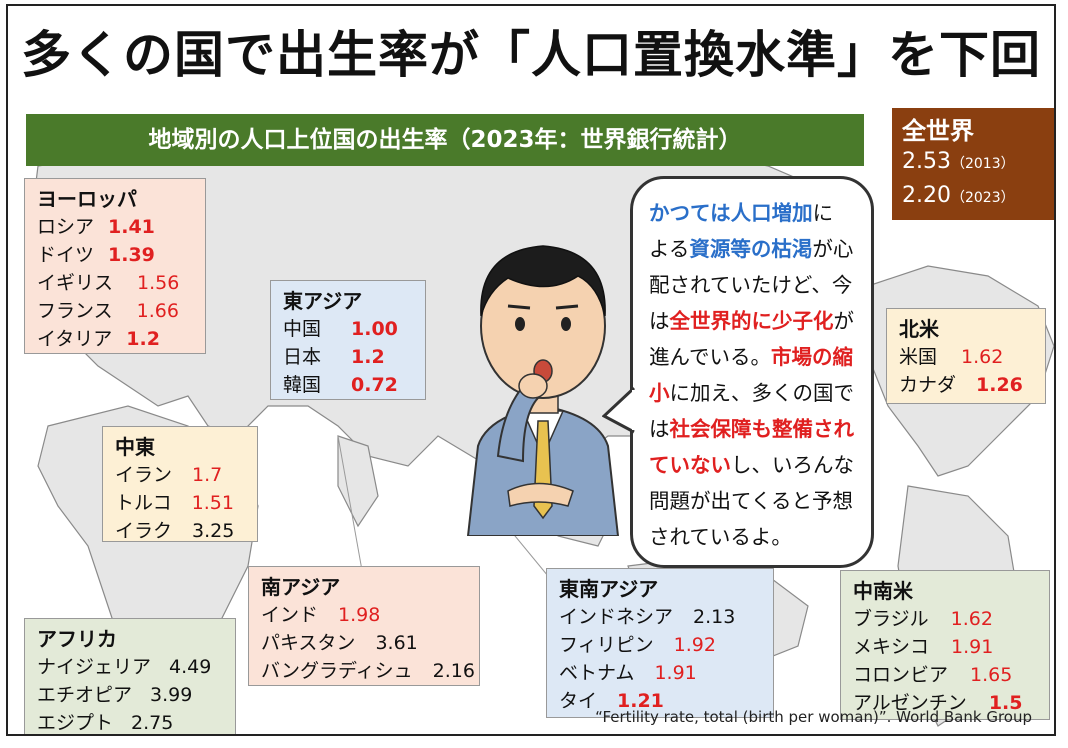  What do you see at coordinates (396, 643) in the screenshot?
I see `fertility-rate: 3.61` at bounding box center [396, 643].